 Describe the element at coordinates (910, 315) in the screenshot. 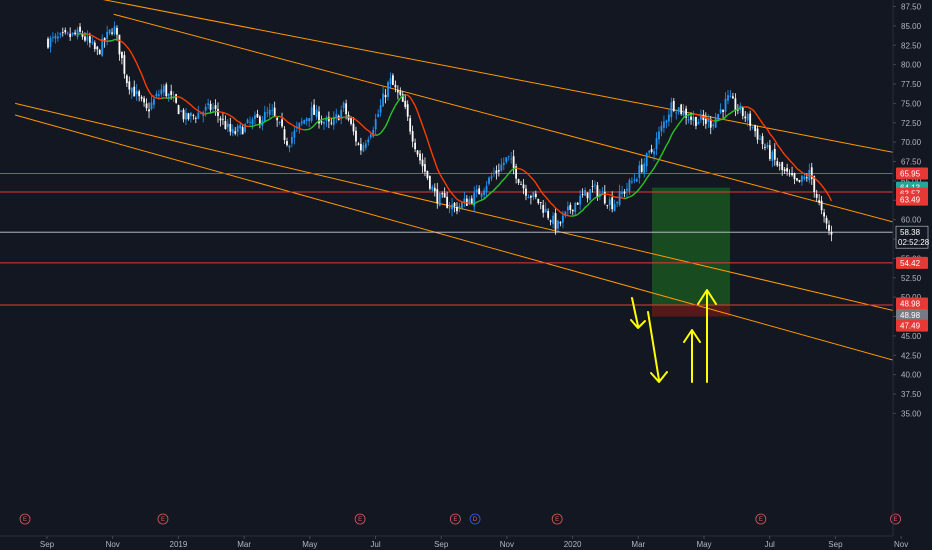

I see `entry-tag: 48.98` at that location.